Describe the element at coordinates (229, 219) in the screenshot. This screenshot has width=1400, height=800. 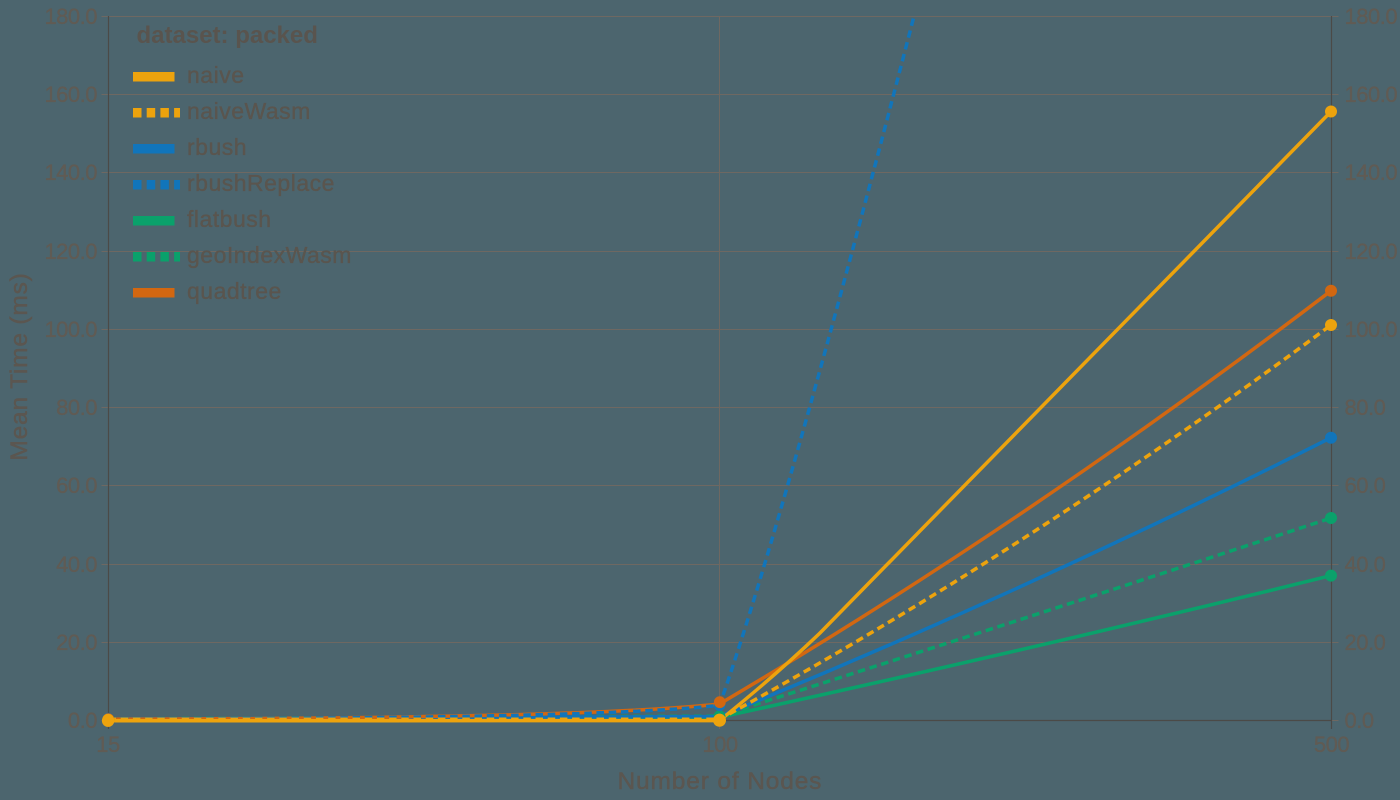
I see `svg-text: flatbush` at that location.